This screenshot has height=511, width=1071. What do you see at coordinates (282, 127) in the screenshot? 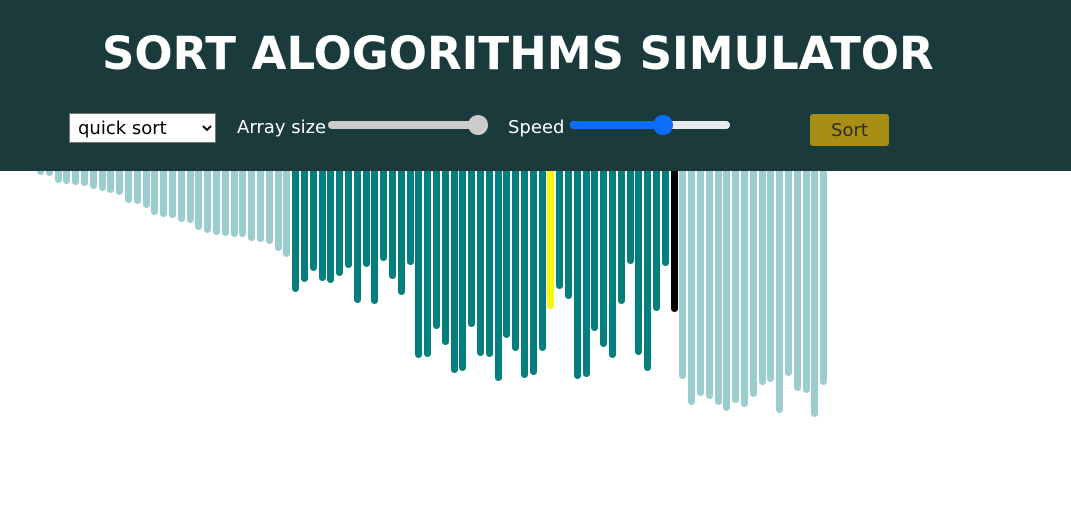
I see `array-size-label: Array size` at bounding box center [282, 127].